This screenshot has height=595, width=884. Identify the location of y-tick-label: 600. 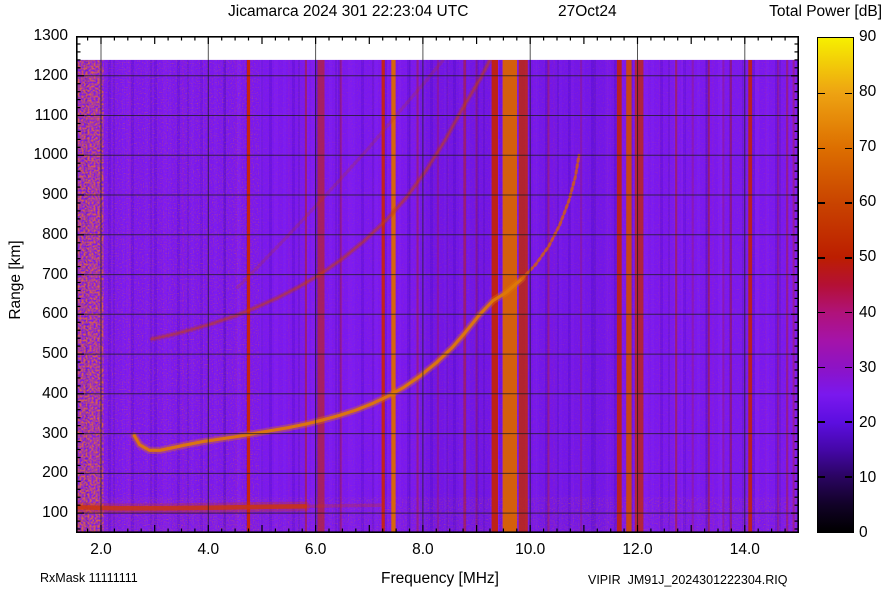
(55, 314).